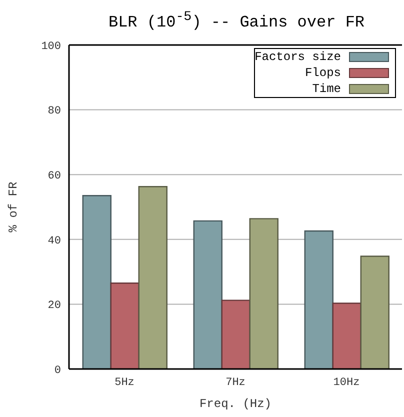 This screenshot has height=417, width=404. I want to click on y-tick-label: 80, so click(54, 112).